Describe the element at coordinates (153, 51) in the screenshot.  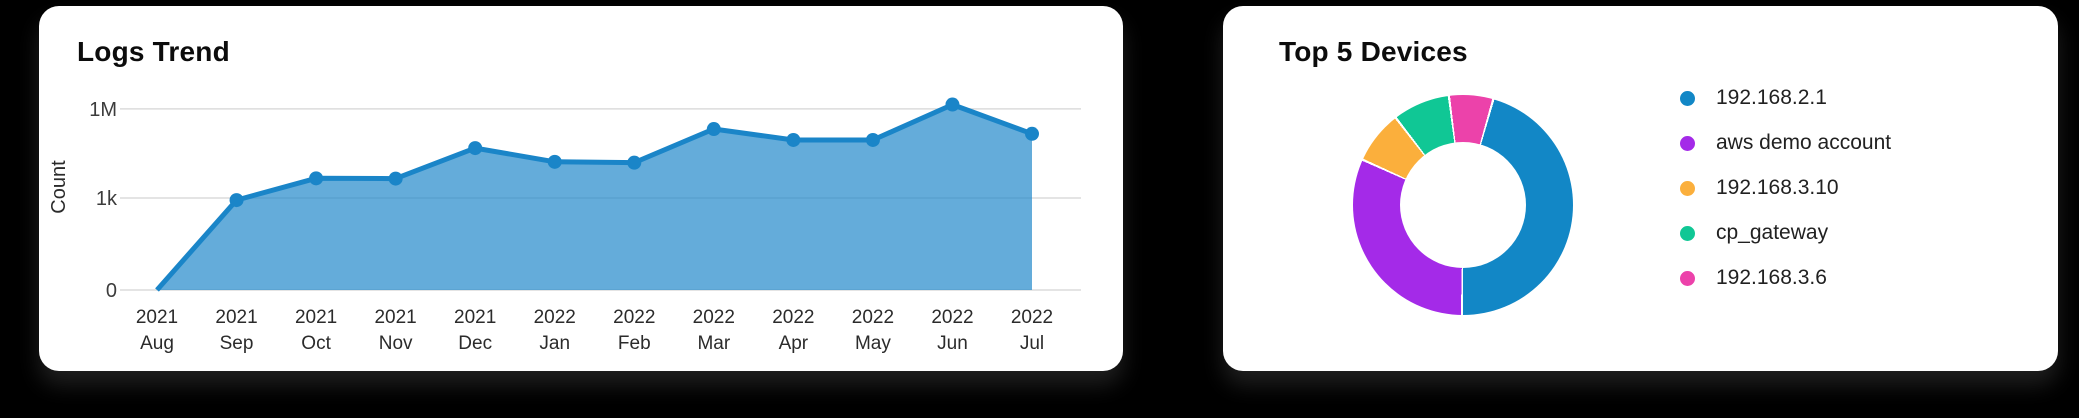
I see `logs-trend-title: Logs Trend` at that location.